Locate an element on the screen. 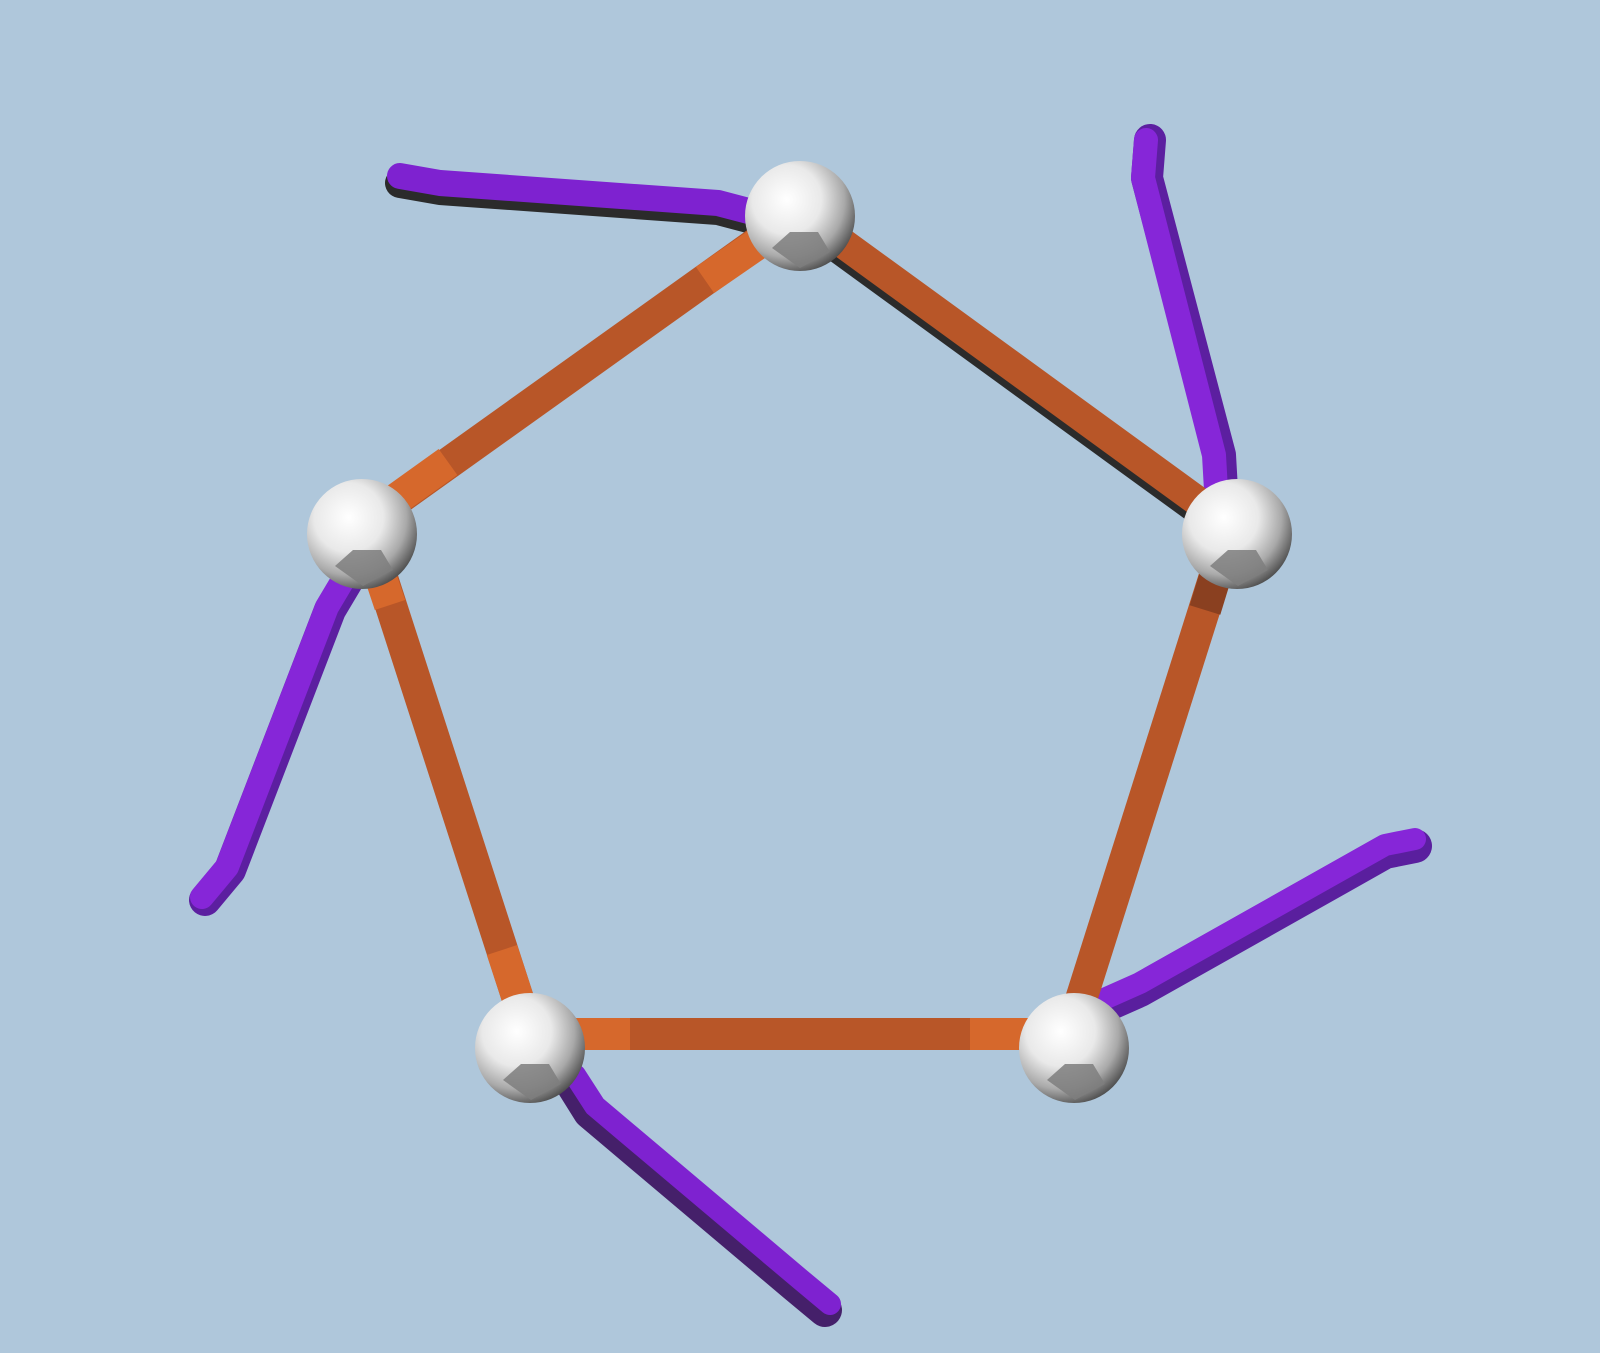  node-top is located at coordinates (800, 216).